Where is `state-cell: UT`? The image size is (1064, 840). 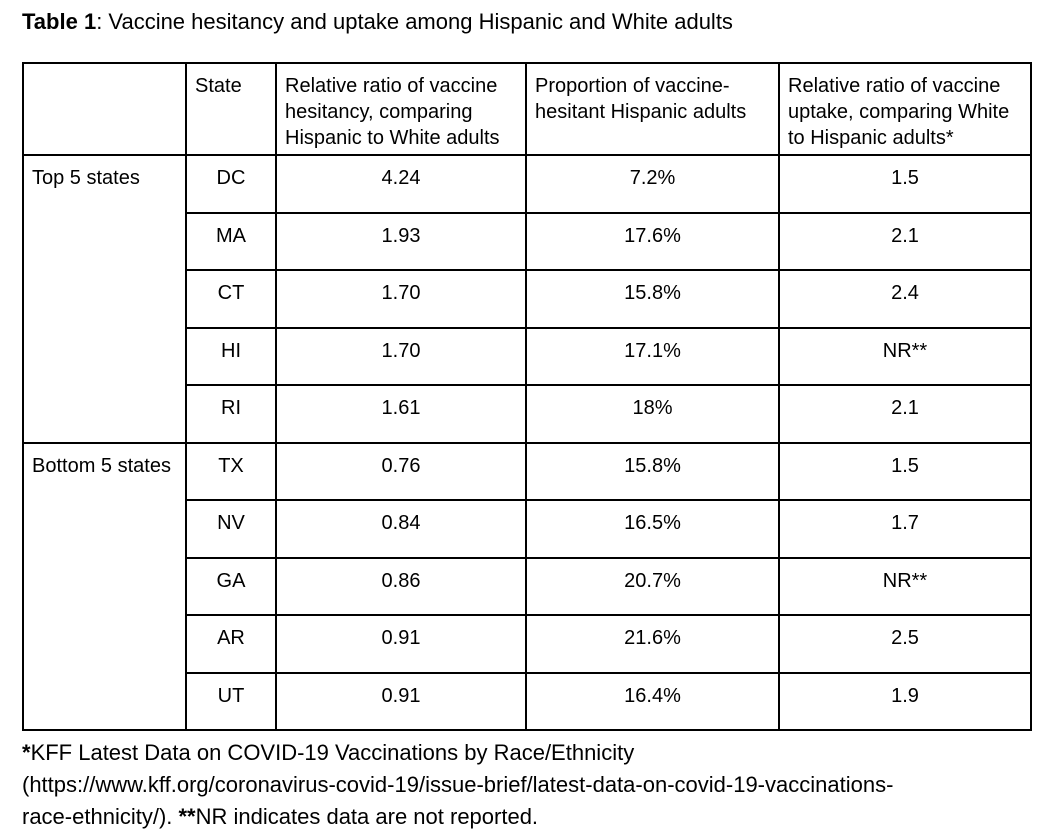
state-cell: UT is located at coordinates (231, 701).